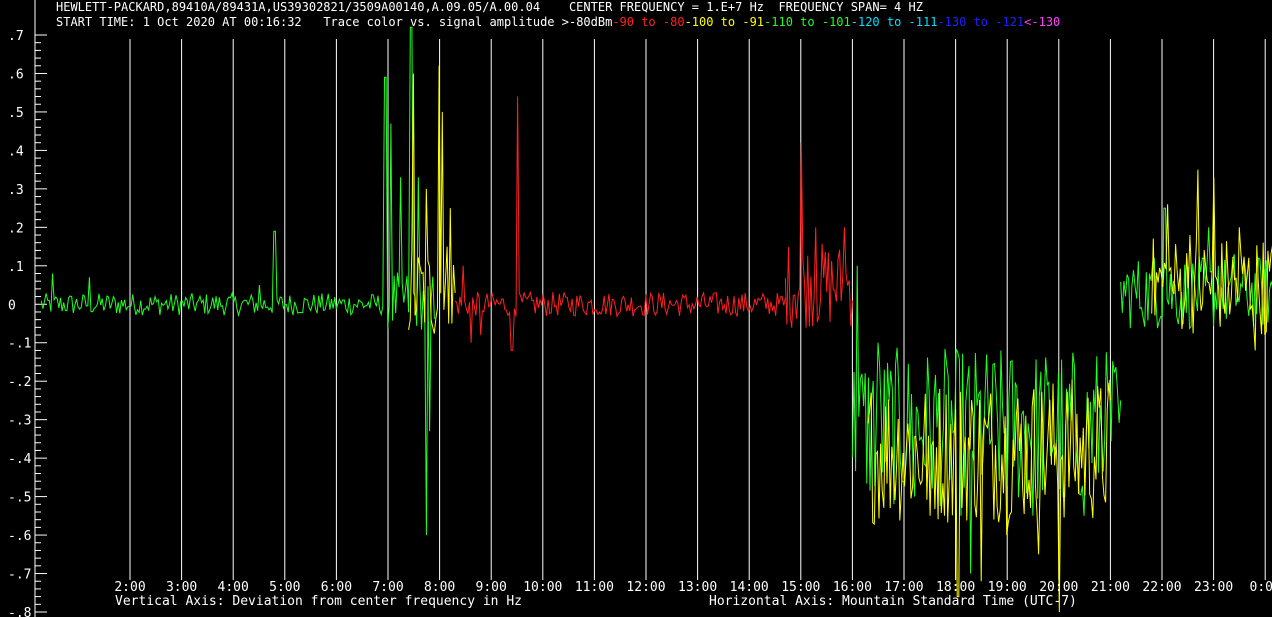 This screenshot has height=617, width=1272. What do you see at coordinates (336, 587) in the screenshot?
I see `x-tick-label: 6:00` at bounding box center [336, 587].